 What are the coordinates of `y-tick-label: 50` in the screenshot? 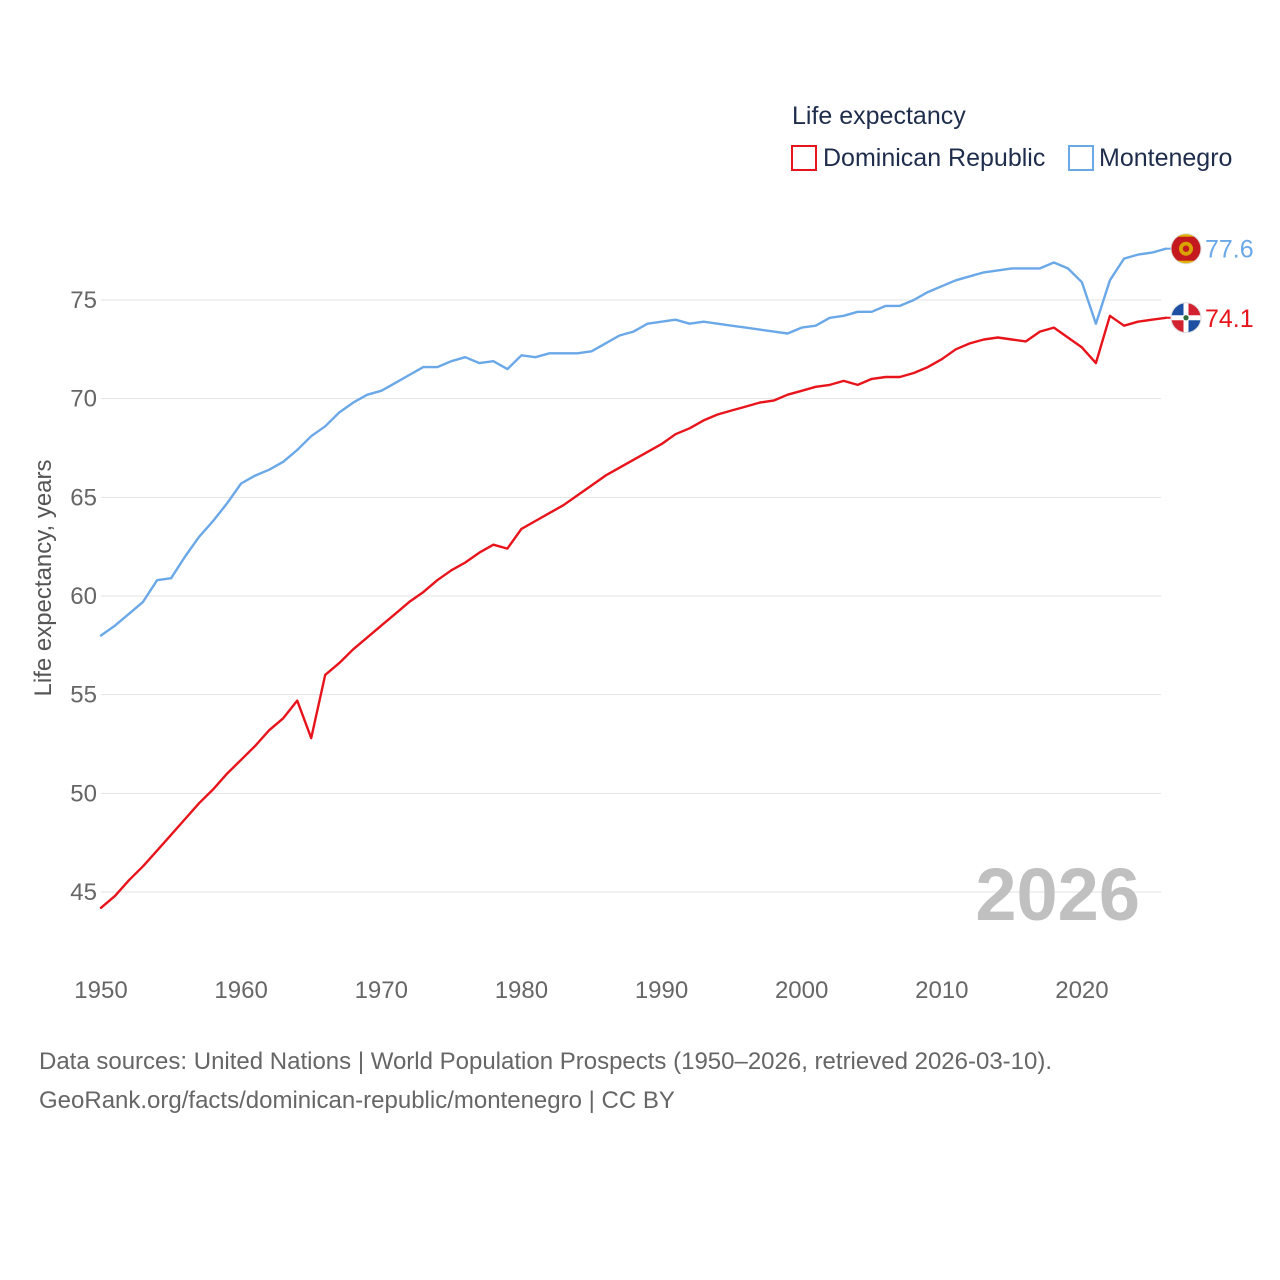 It's located at (83, 793).